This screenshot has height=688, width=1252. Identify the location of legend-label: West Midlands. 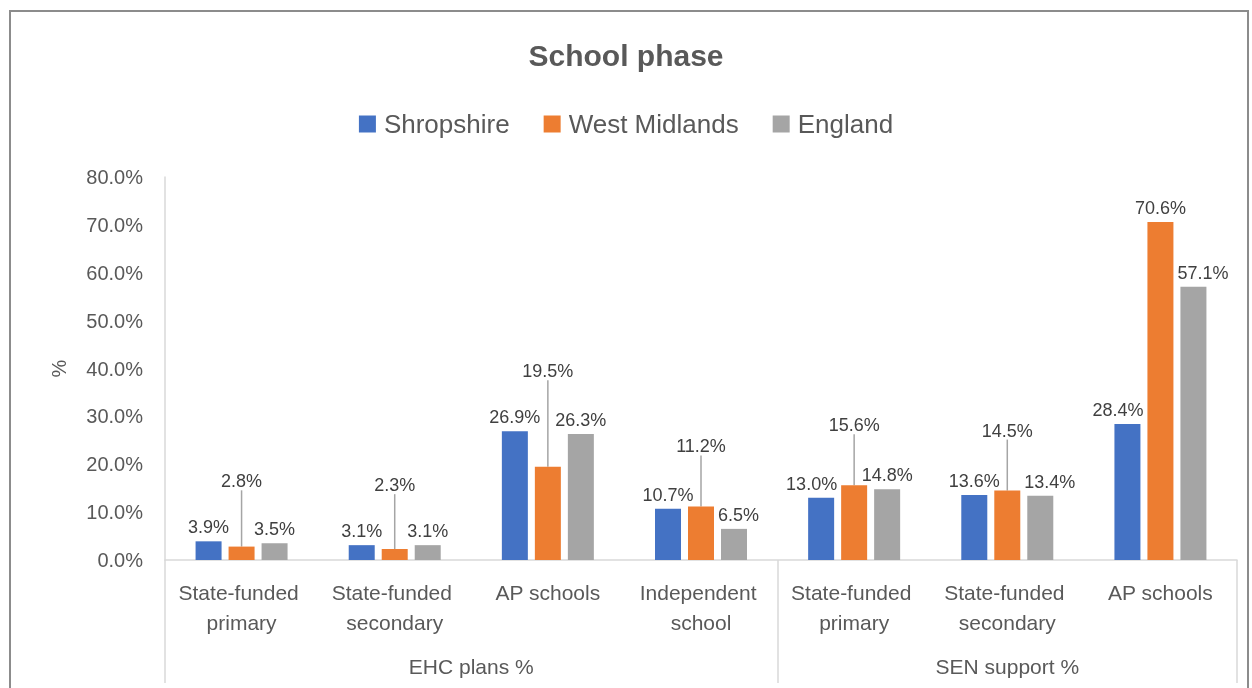
(653, 124).